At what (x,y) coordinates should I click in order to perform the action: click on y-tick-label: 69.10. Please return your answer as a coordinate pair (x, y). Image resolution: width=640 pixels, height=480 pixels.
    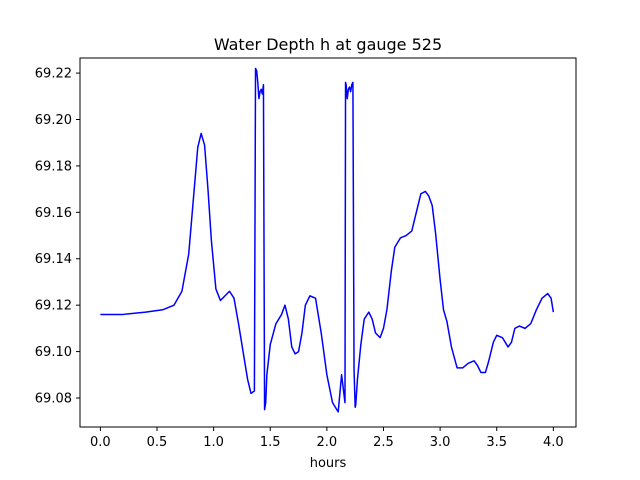
    Looking at the image, I should click on (53, 352).